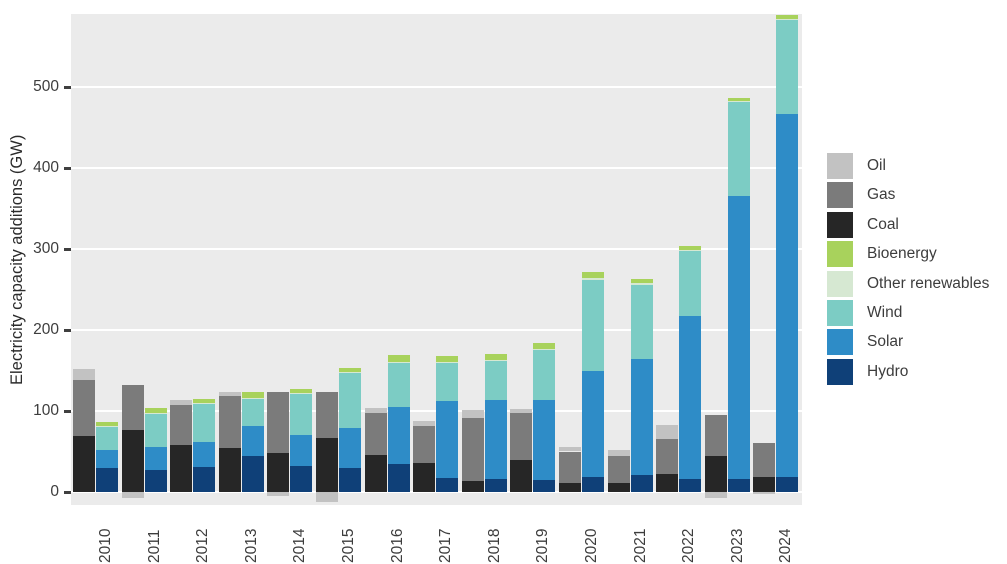  I want to click on x-tick-label-2012: 2012, so click(203, 545).